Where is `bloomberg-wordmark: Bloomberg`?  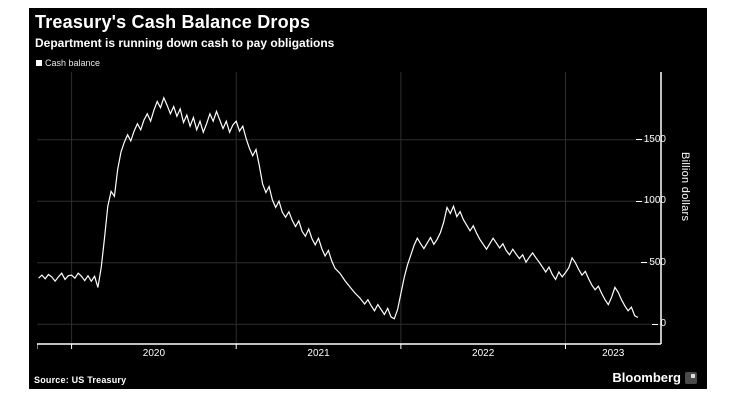 bloomberg-wordmark: Bloomberg is located at coordinates (646, 377).